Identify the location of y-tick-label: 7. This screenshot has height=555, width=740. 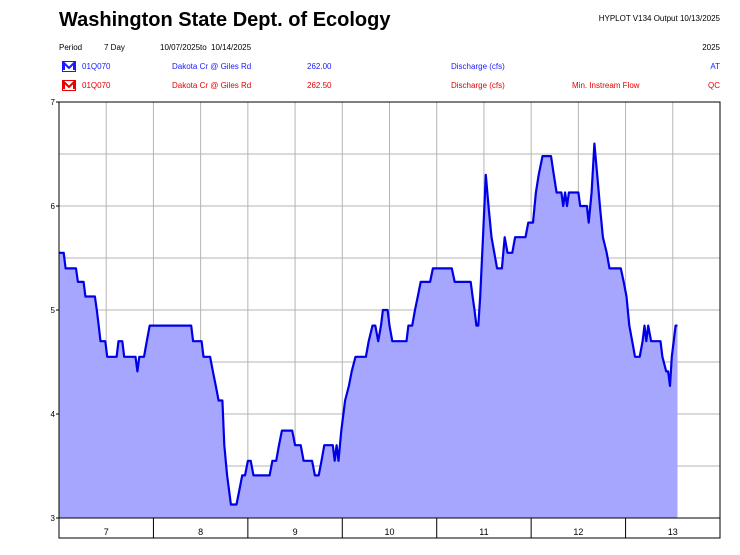
(53, 102).